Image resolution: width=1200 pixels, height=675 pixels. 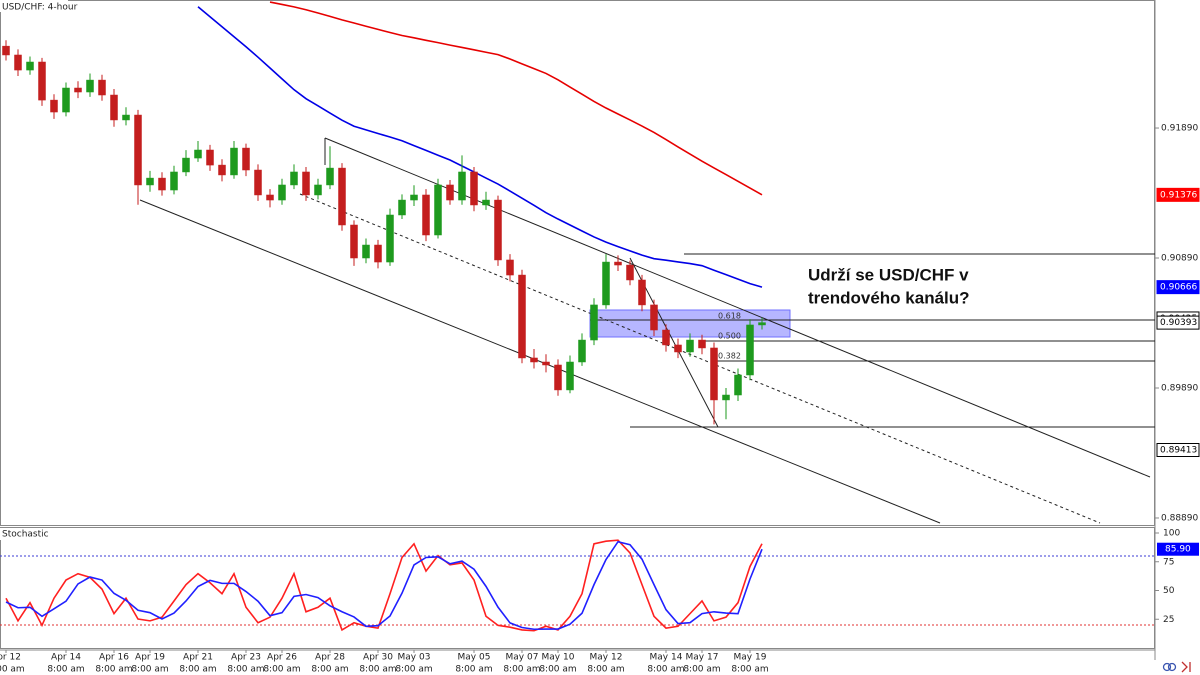 What do you see at coordinates (114, 658) in the screenshot?
I see `x-tick-label: Apr 16` at bounding box center [114, 658].